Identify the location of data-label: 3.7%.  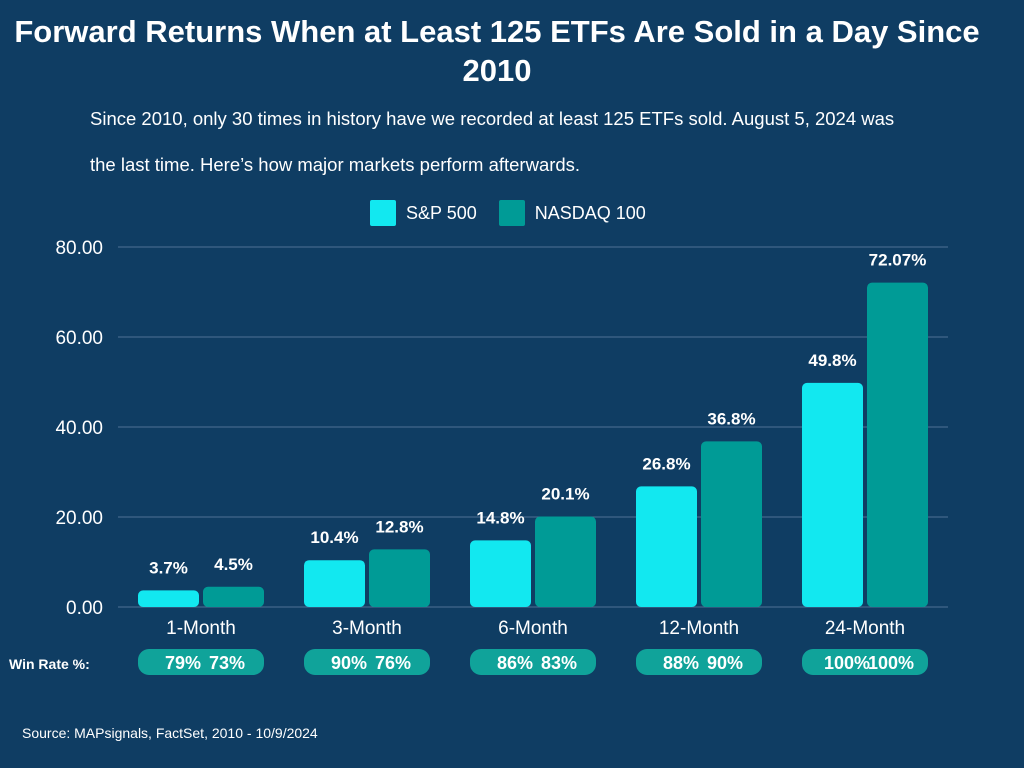
(168, 567).